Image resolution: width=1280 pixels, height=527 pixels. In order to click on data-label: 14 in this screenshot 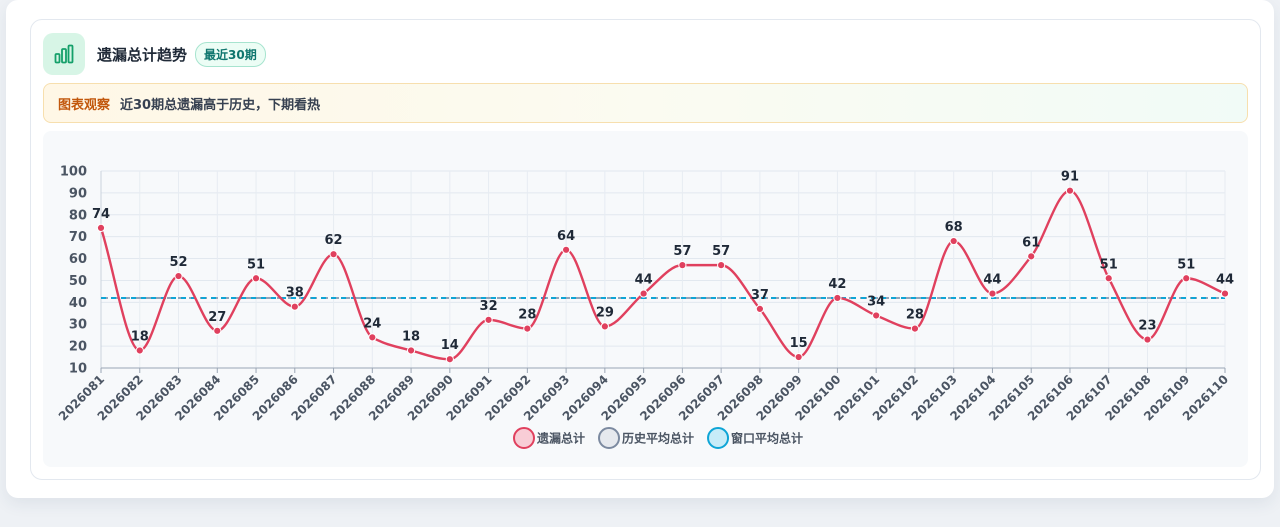, I will do `click(450, 345)`.